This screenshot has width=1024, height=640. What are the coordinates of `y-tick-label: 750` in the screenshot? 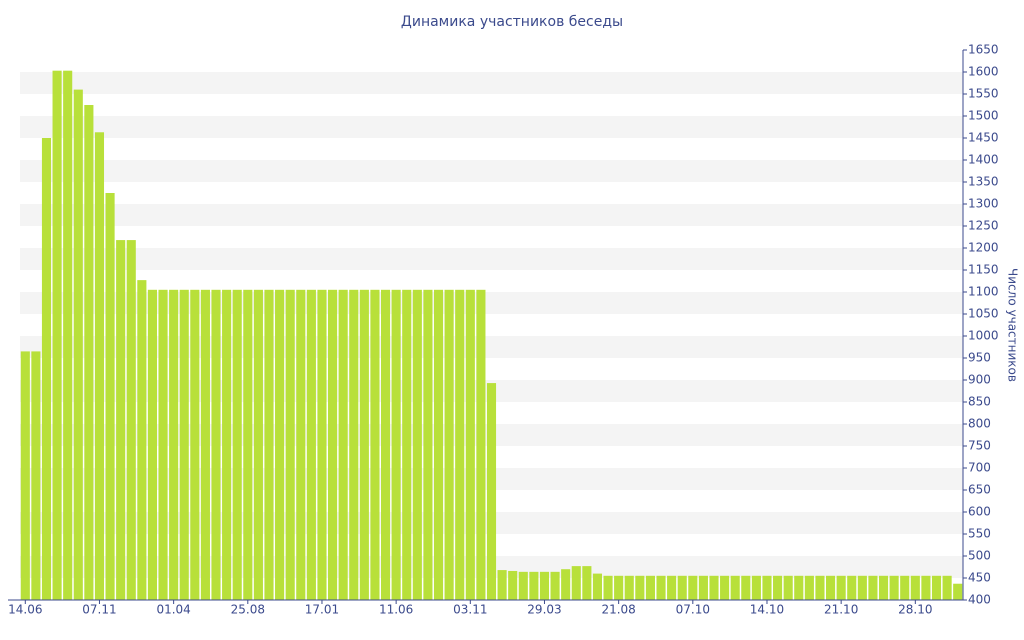 It's located at (979, 446).